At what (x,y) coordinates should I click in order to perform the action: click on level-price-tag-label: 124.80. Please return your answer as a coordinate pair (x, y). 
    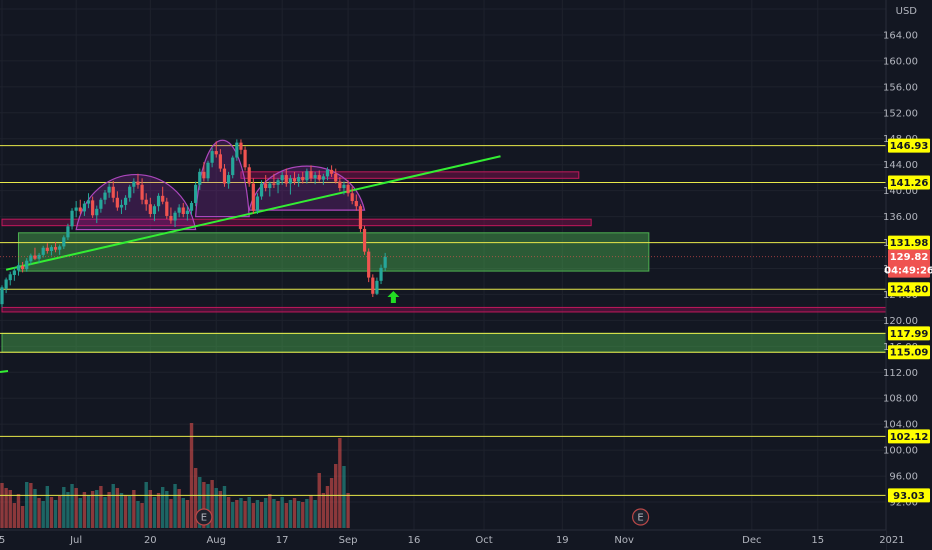
    Looking at the image, I should click on (909, 290).